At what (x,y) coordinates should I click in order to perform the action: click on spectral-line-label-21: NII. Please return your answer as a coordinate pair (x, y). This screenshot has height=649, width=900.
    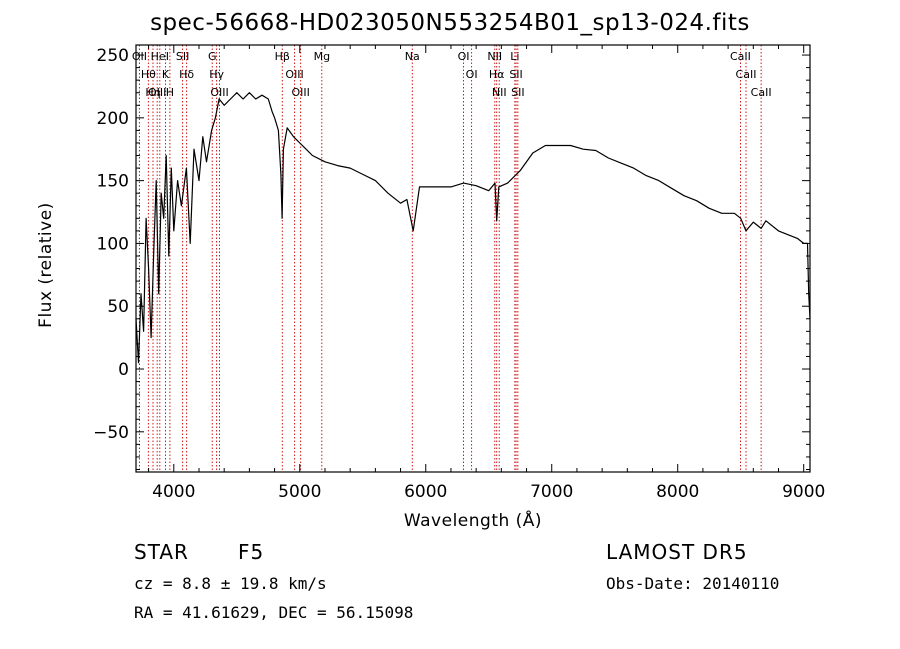
    Looking at the image, I should click on (499, 92).